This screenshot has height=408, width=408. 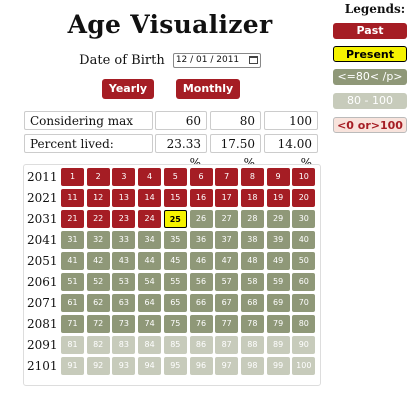 What do you see at coordinates (175, 261) in the screenshot?
I see `age-cell: 45` at bounding box center [175, 261].